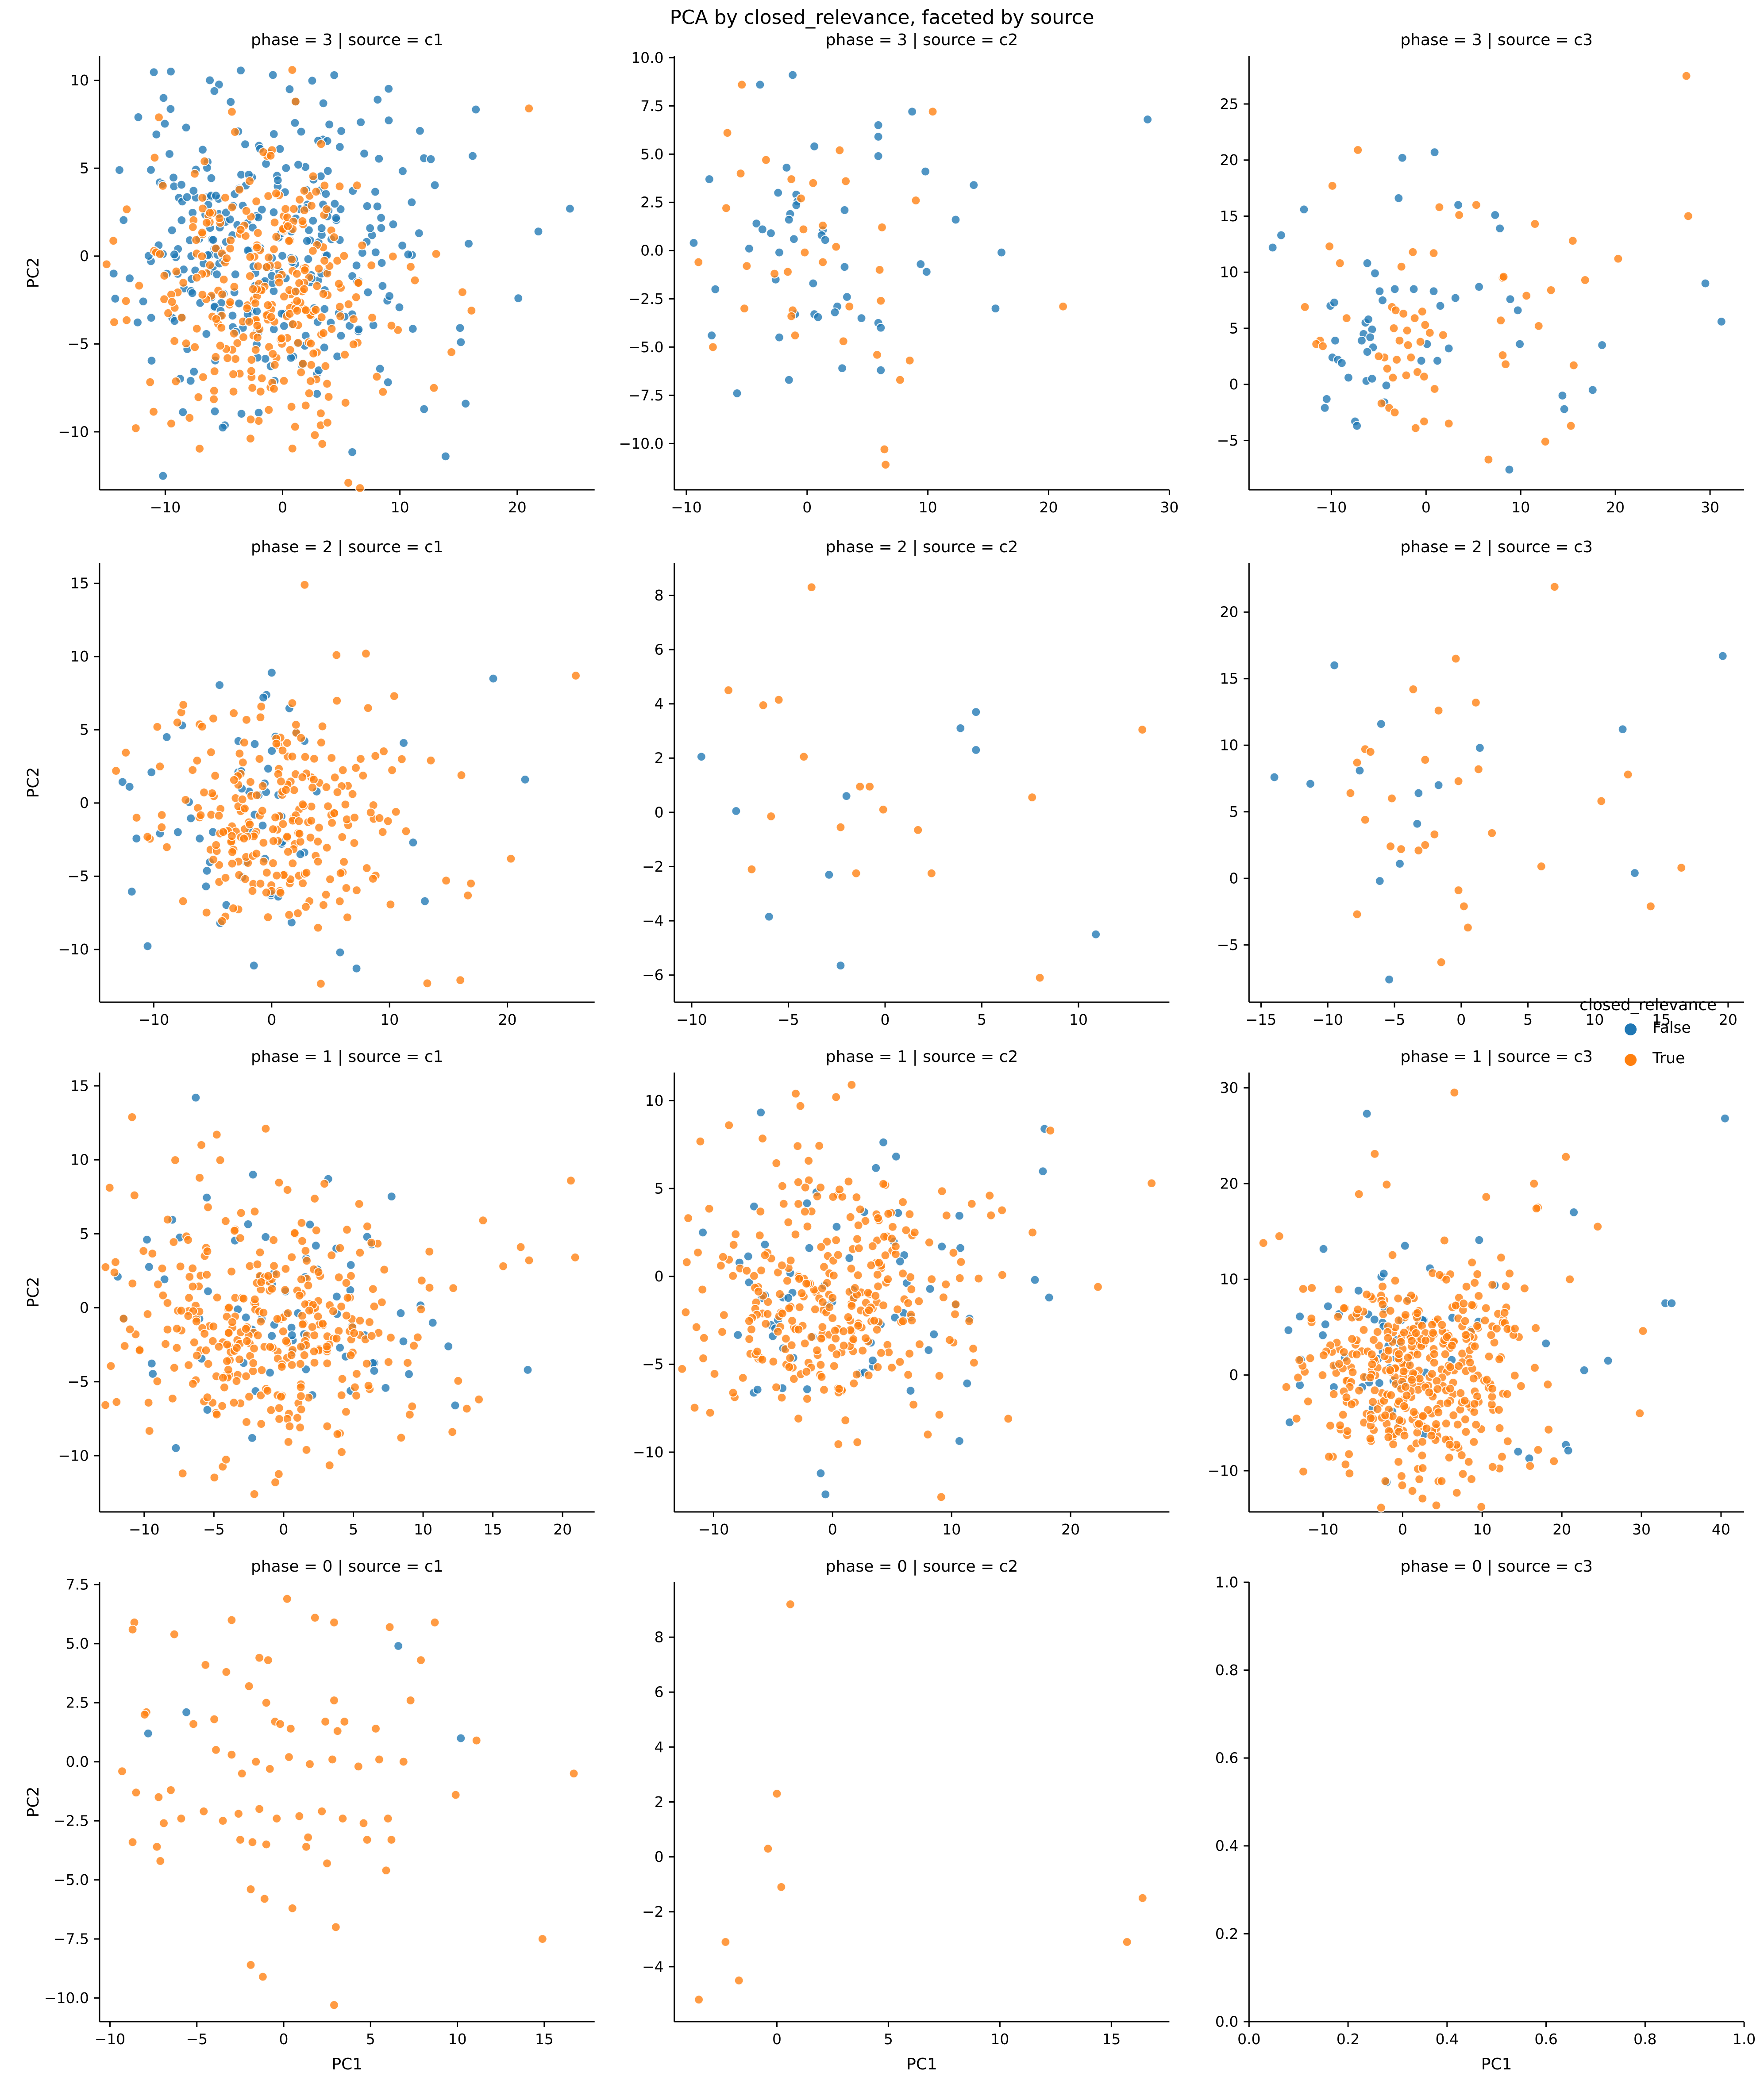 This screenshot has height=2088, width=1764. I want to click on y-tick-label: 1.0, so click(1226, 1582).